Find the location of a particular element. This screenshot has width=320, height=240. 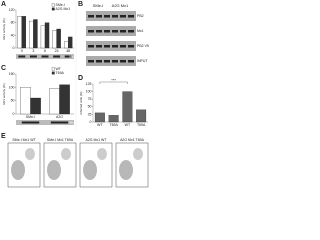

plot-title: A2G Mx1 WT is located at coordinates (96, 140).